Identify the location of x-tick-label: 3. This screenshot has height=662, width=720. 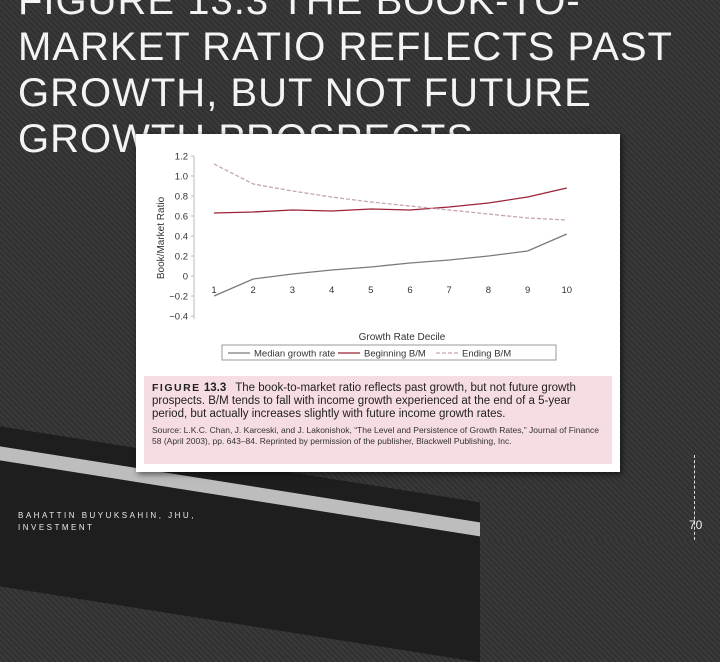
(292, 290).